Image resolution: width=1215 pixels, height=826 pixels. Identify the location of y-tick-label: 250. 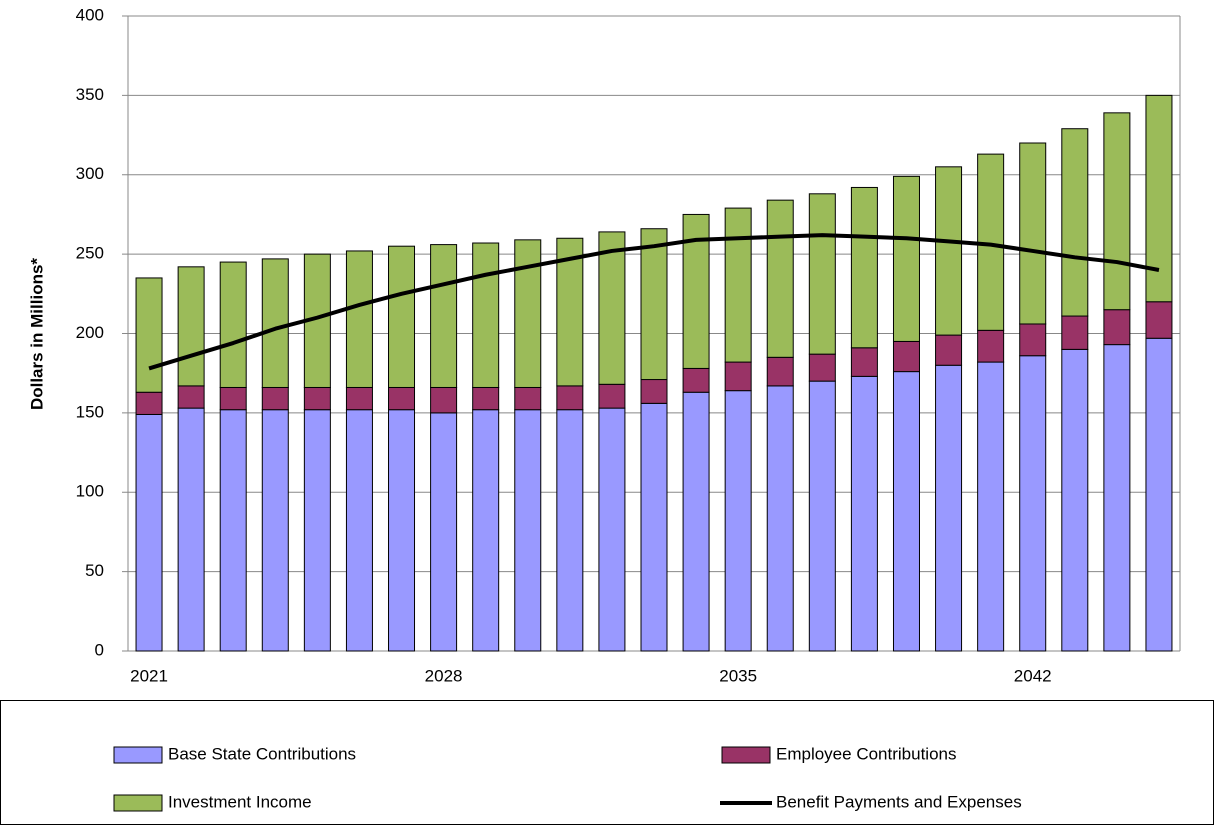
(90, 253).